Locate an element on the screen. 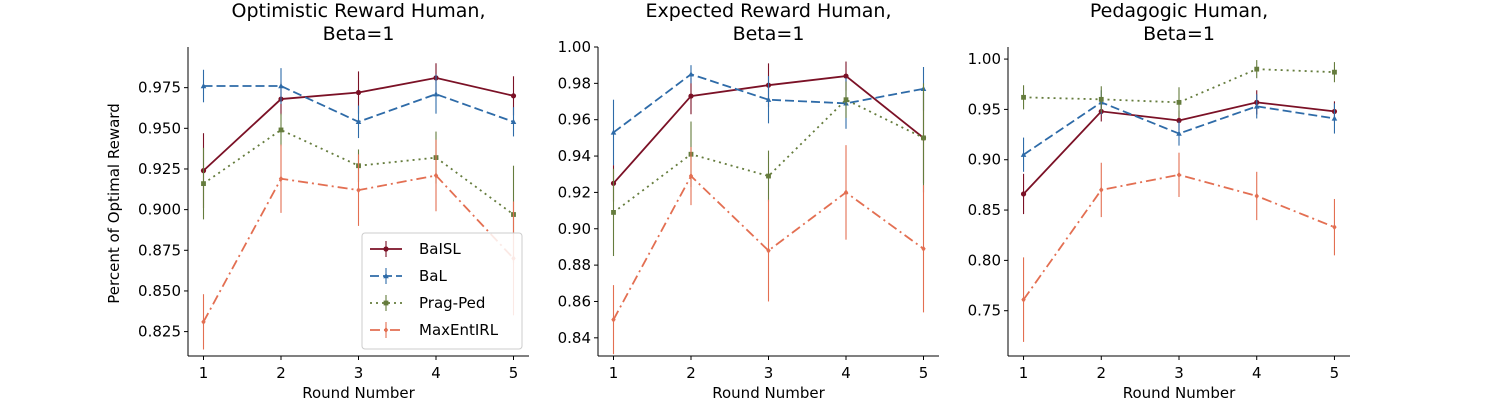  y-tick-label: 0.85 is located at coordinates (984, 210).